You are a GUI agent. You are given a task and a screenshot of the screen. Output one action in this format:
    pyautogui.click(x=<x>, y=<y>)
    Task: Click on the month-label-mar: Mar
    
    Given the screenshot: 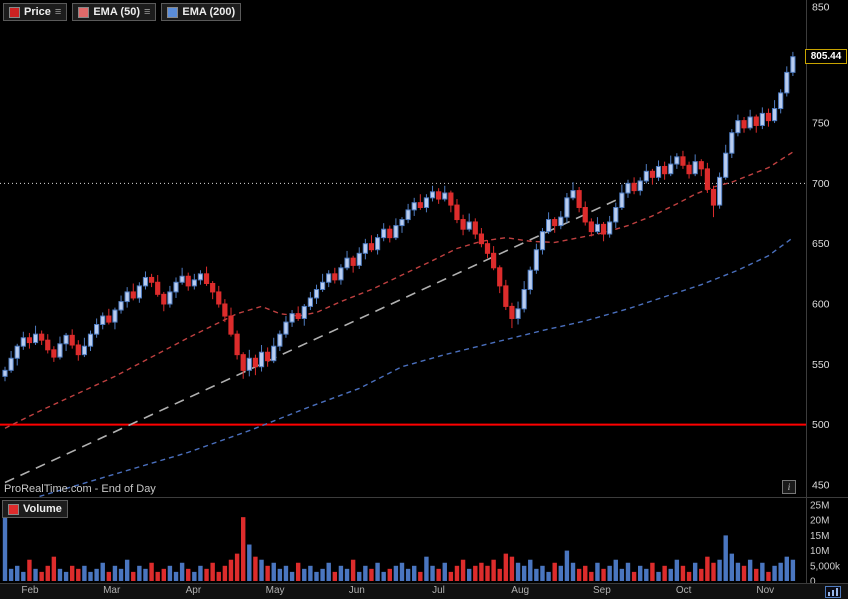 What is the action you would take?
    pyautogui.click(x=112, y=590)
    